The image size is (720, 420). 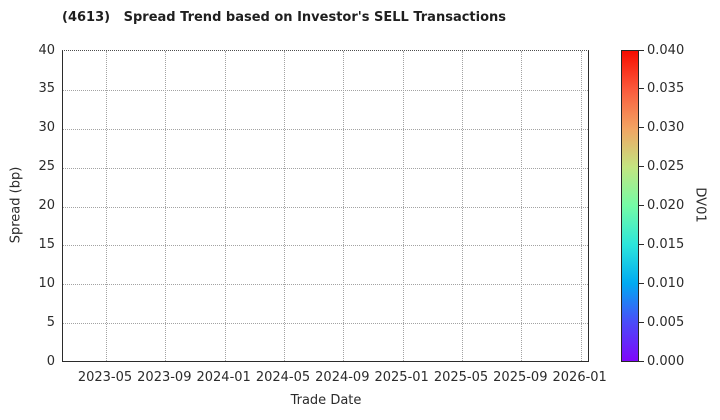 What do you see at coordinates (46, 244) in the screenshot?
I see `y-tick-label: 15` at bounding box center [46, 244].